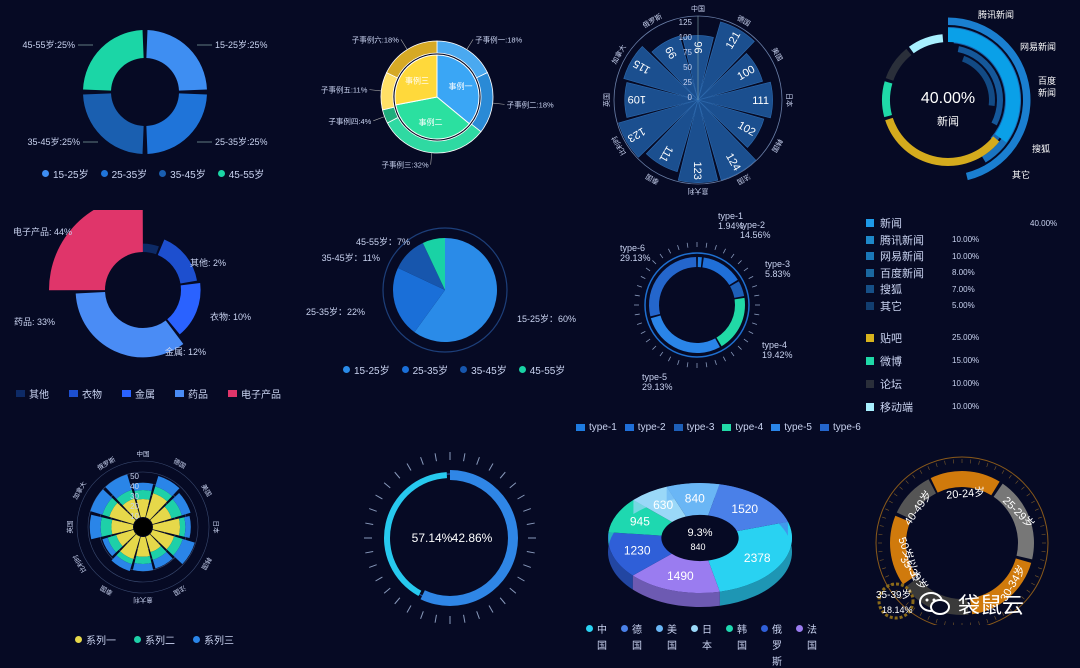 The width and height of the screenshot is (1080, 668). What do you see at coordinates (96, 250) in the screenshot?
I see `rose-slice` at bounding box center [96, 250].